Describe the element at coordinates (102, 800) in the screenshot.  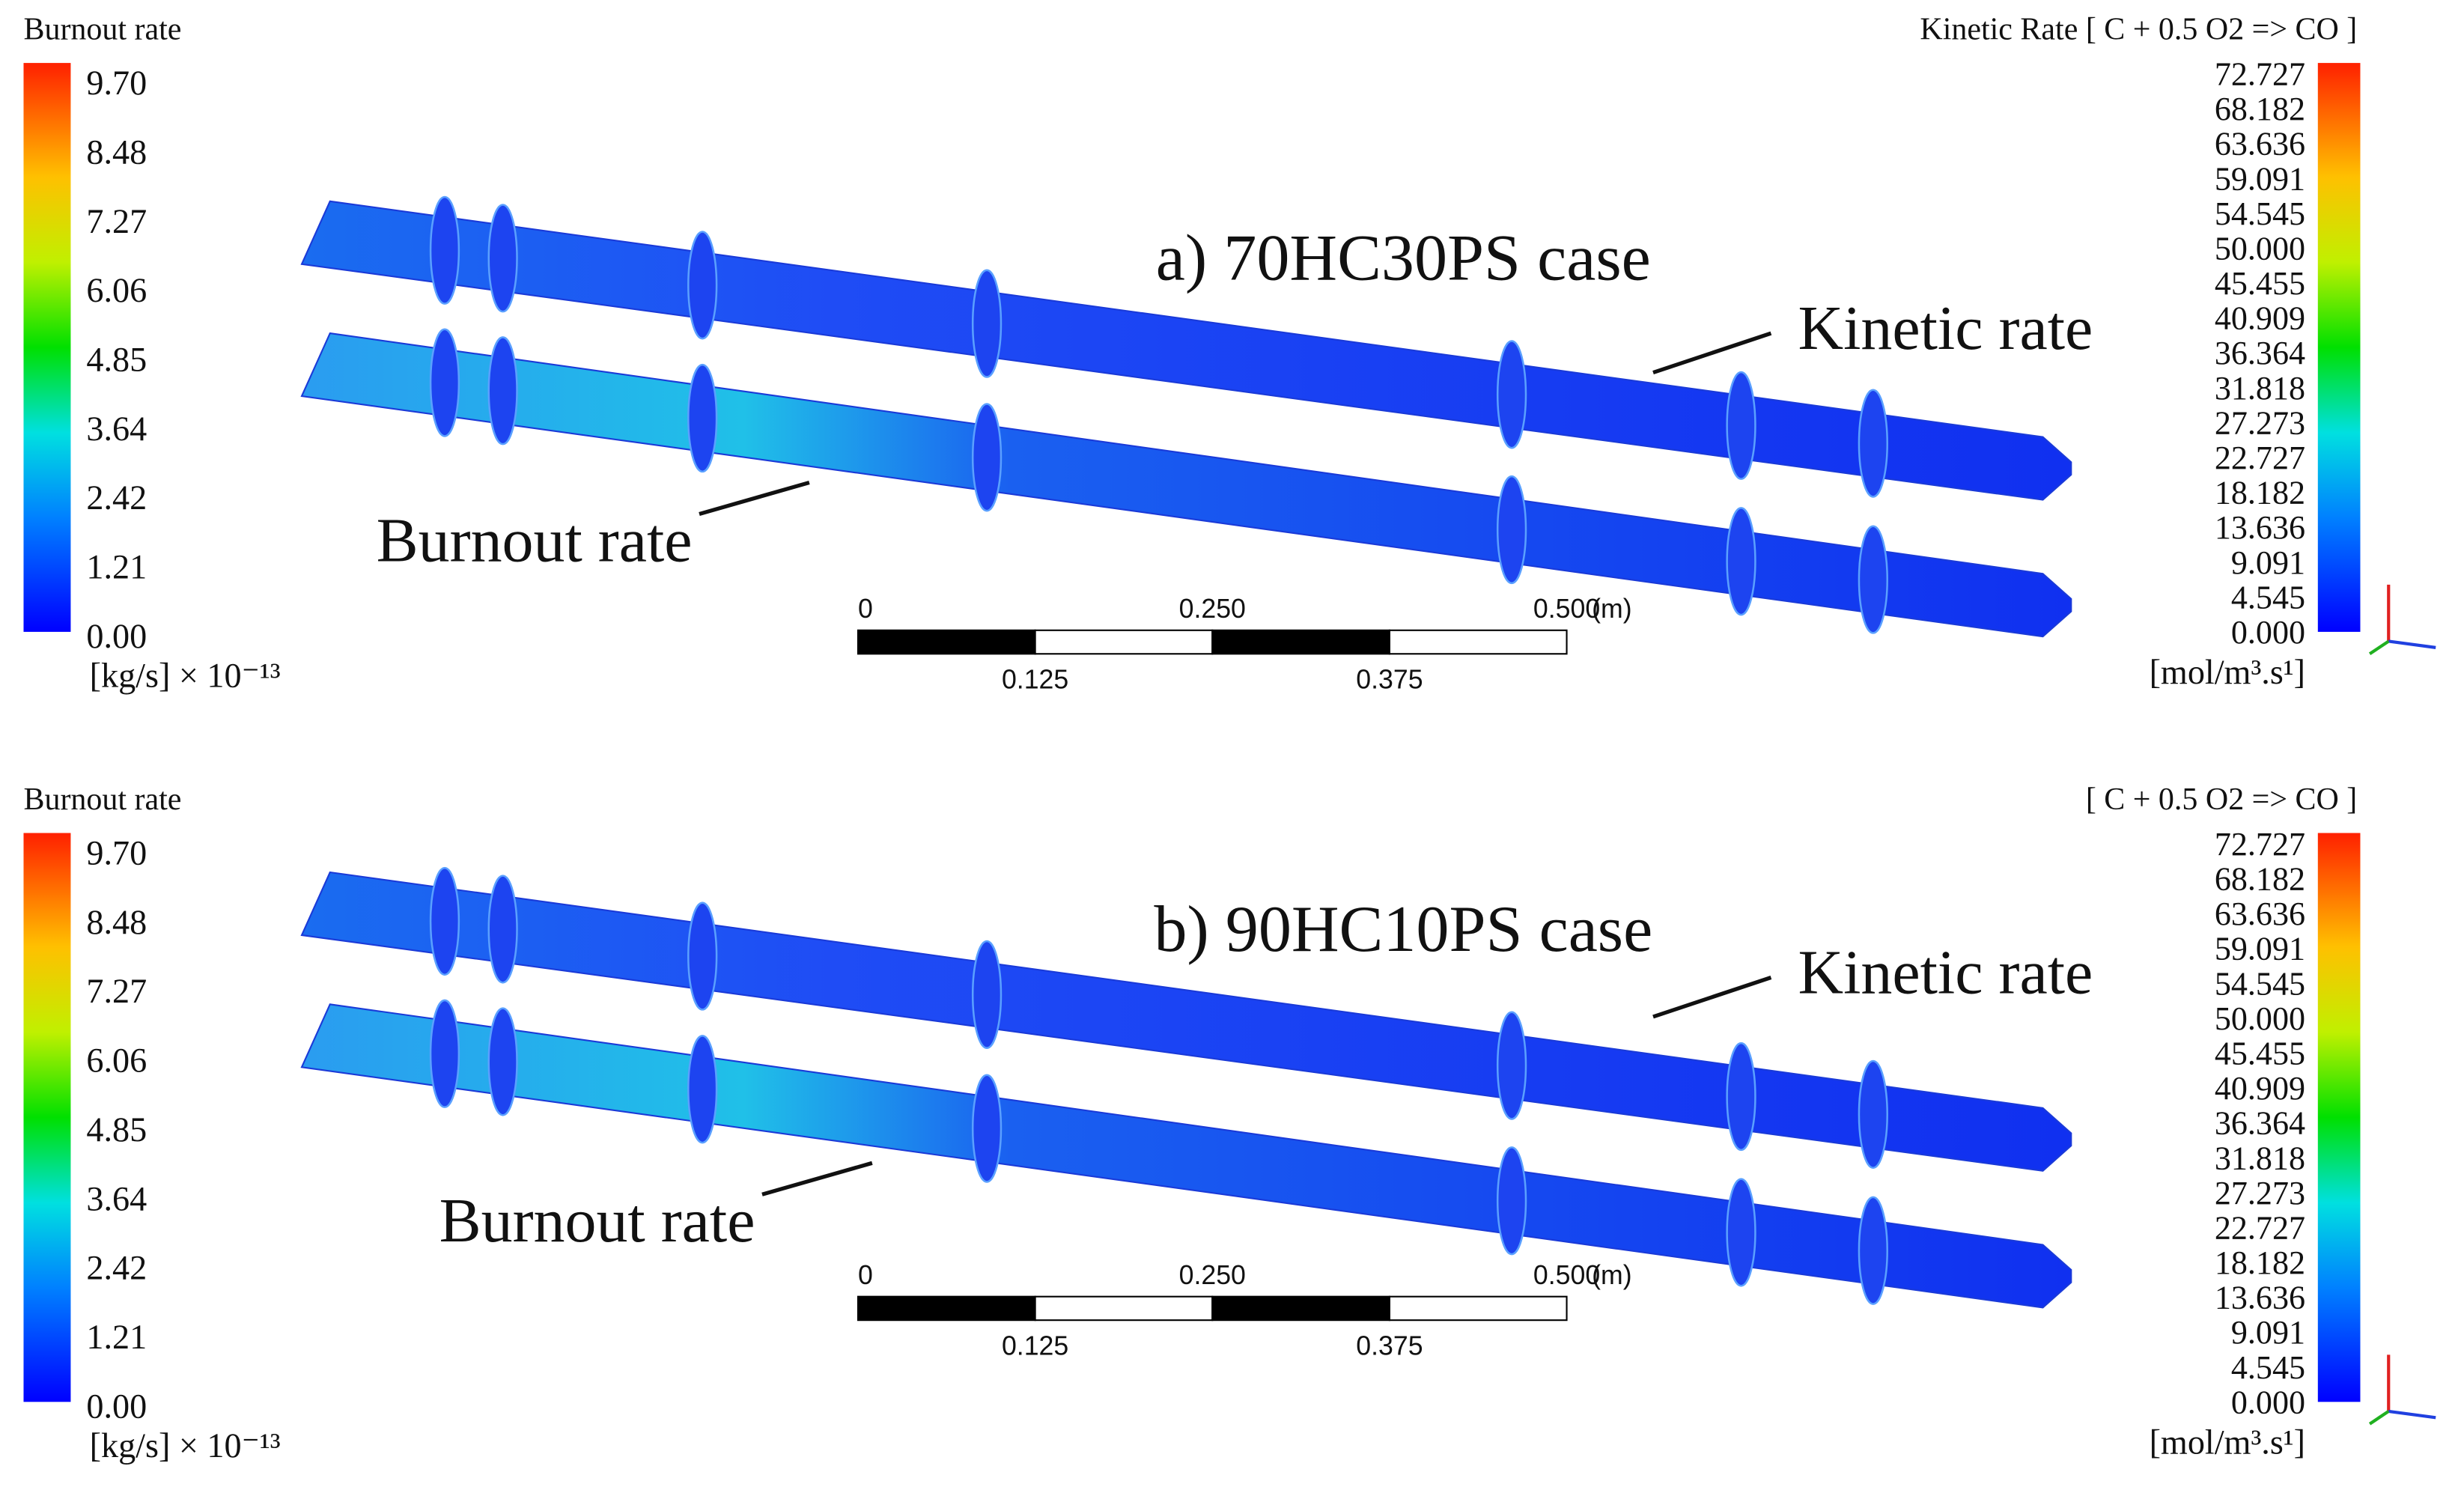
I see `scale-title: Burnout rate` at that location.